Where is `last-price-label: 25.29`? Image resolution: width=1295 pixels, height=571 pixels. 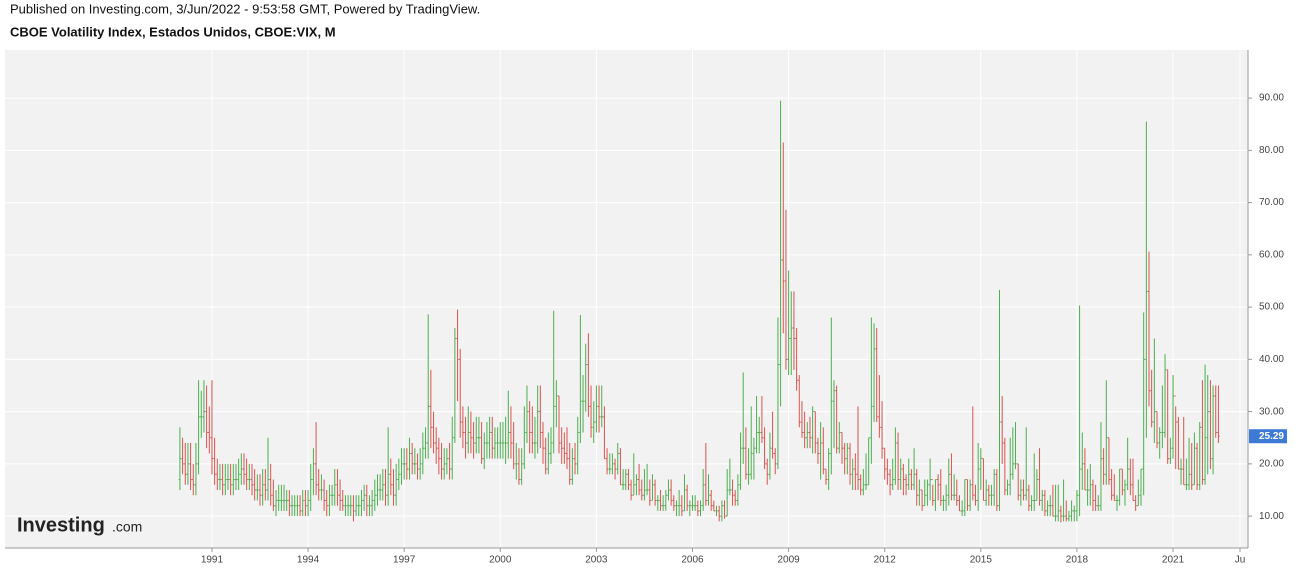 last-price-label: 25.29 is located at coordinates (1271, 436).